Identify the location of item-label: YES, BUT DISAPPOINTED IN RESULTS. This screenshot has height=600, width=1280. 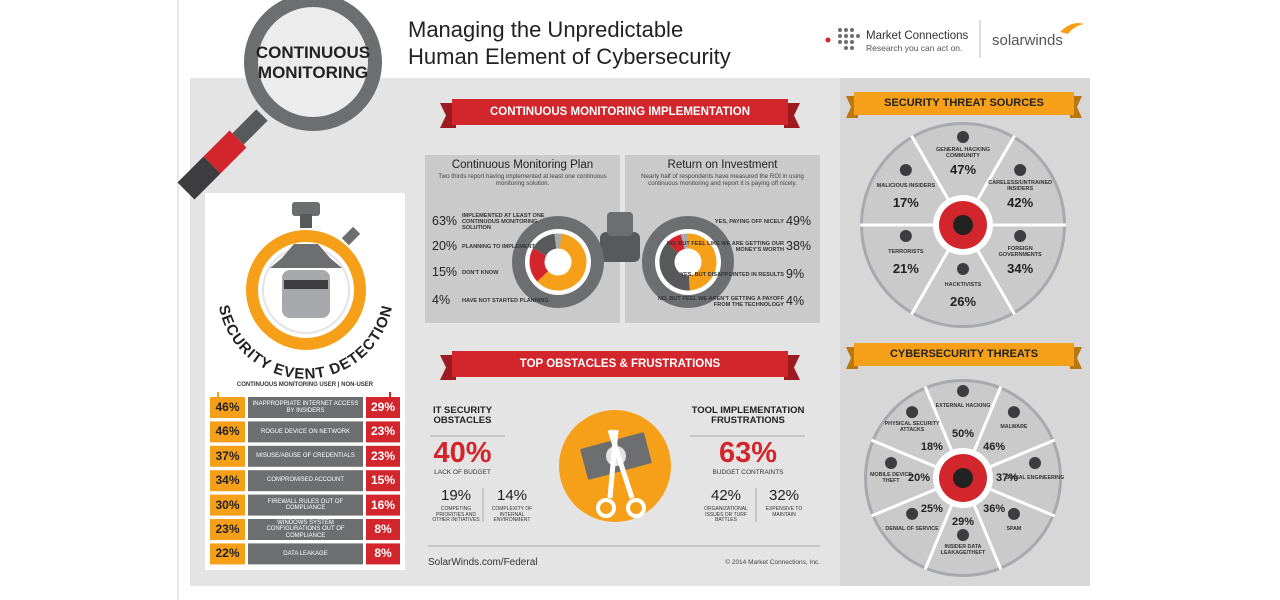
(732, 274).